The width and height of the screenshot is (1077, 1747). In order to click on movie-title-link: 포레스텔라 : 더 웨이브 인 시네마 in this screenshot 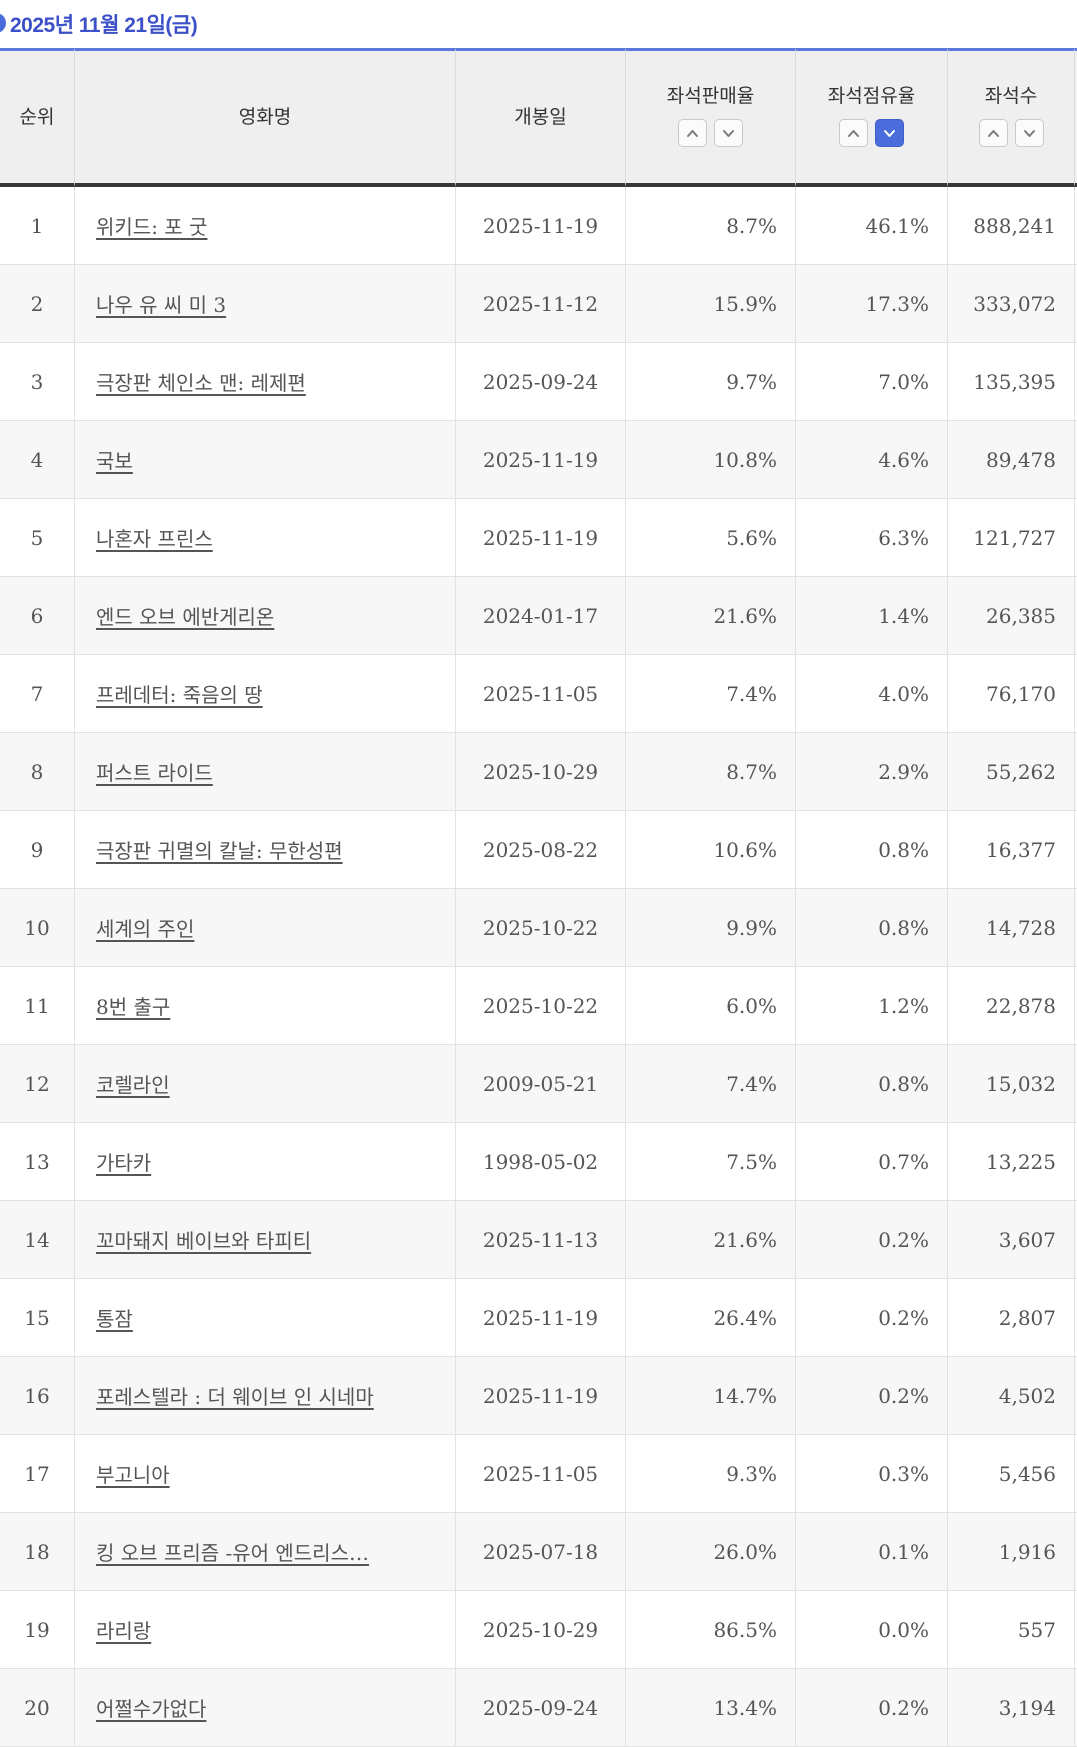, I will do `click(235, 1397)`.